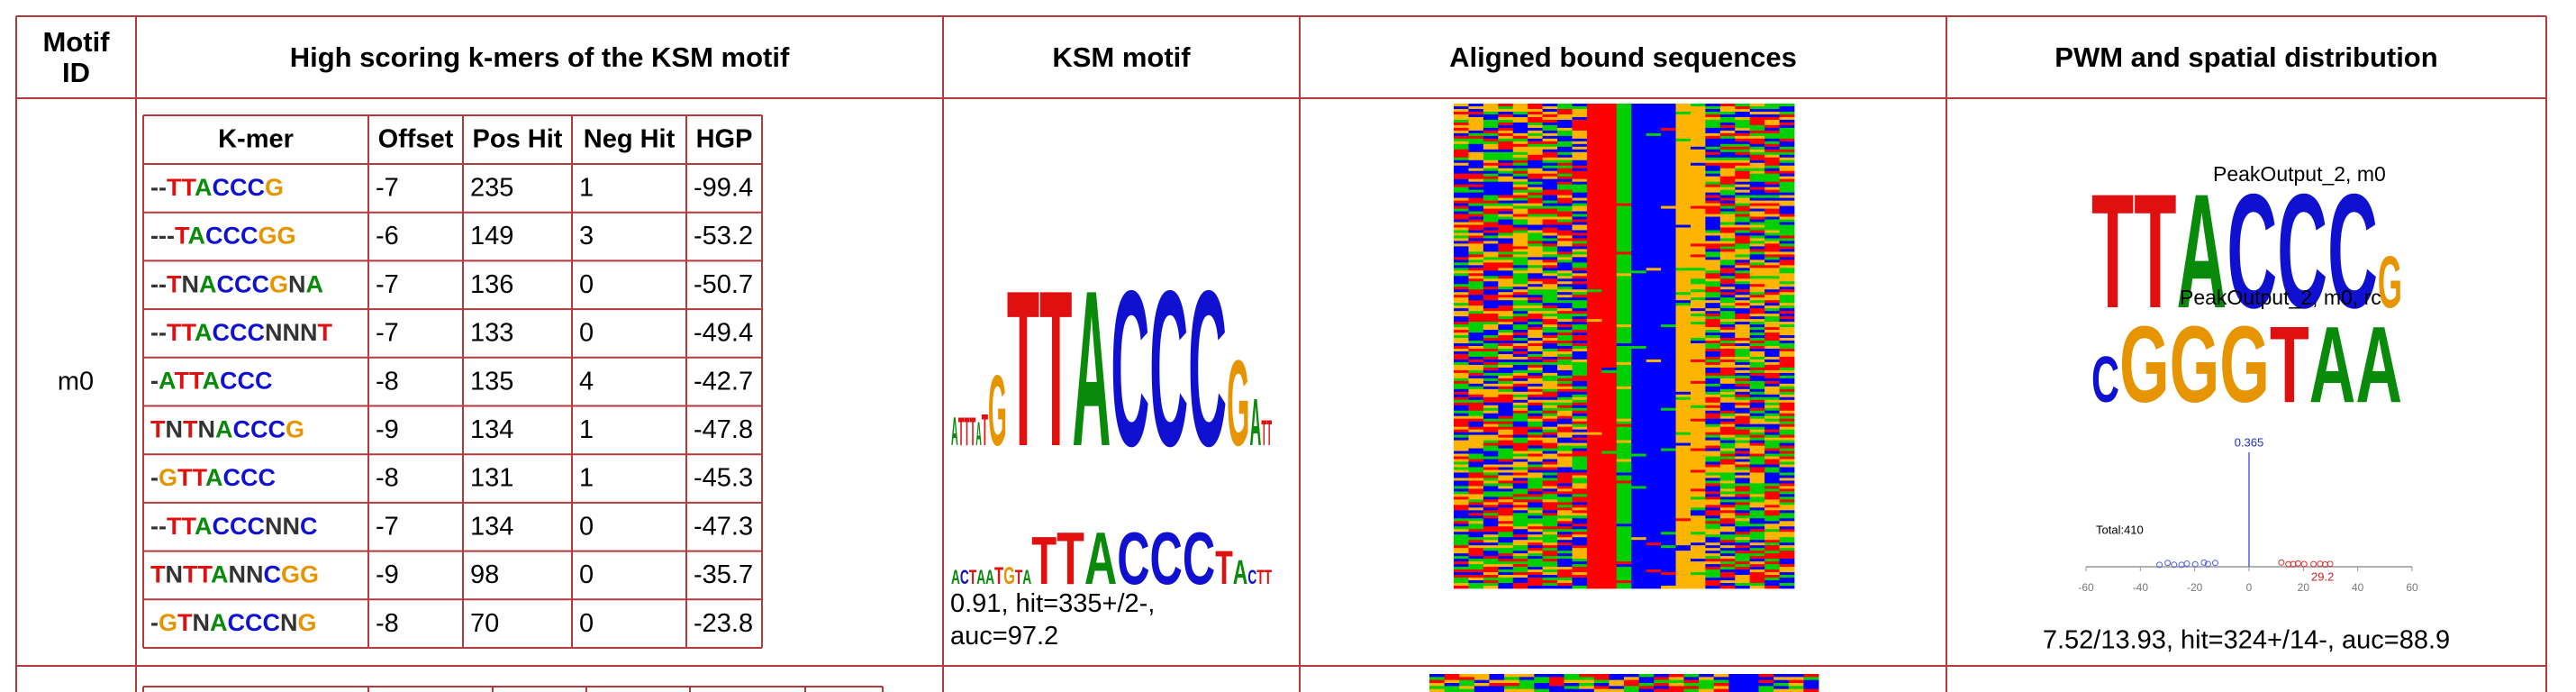  I want to click on pwm-label: PeakOutput_2, m0, rc, so click(2280, 297).